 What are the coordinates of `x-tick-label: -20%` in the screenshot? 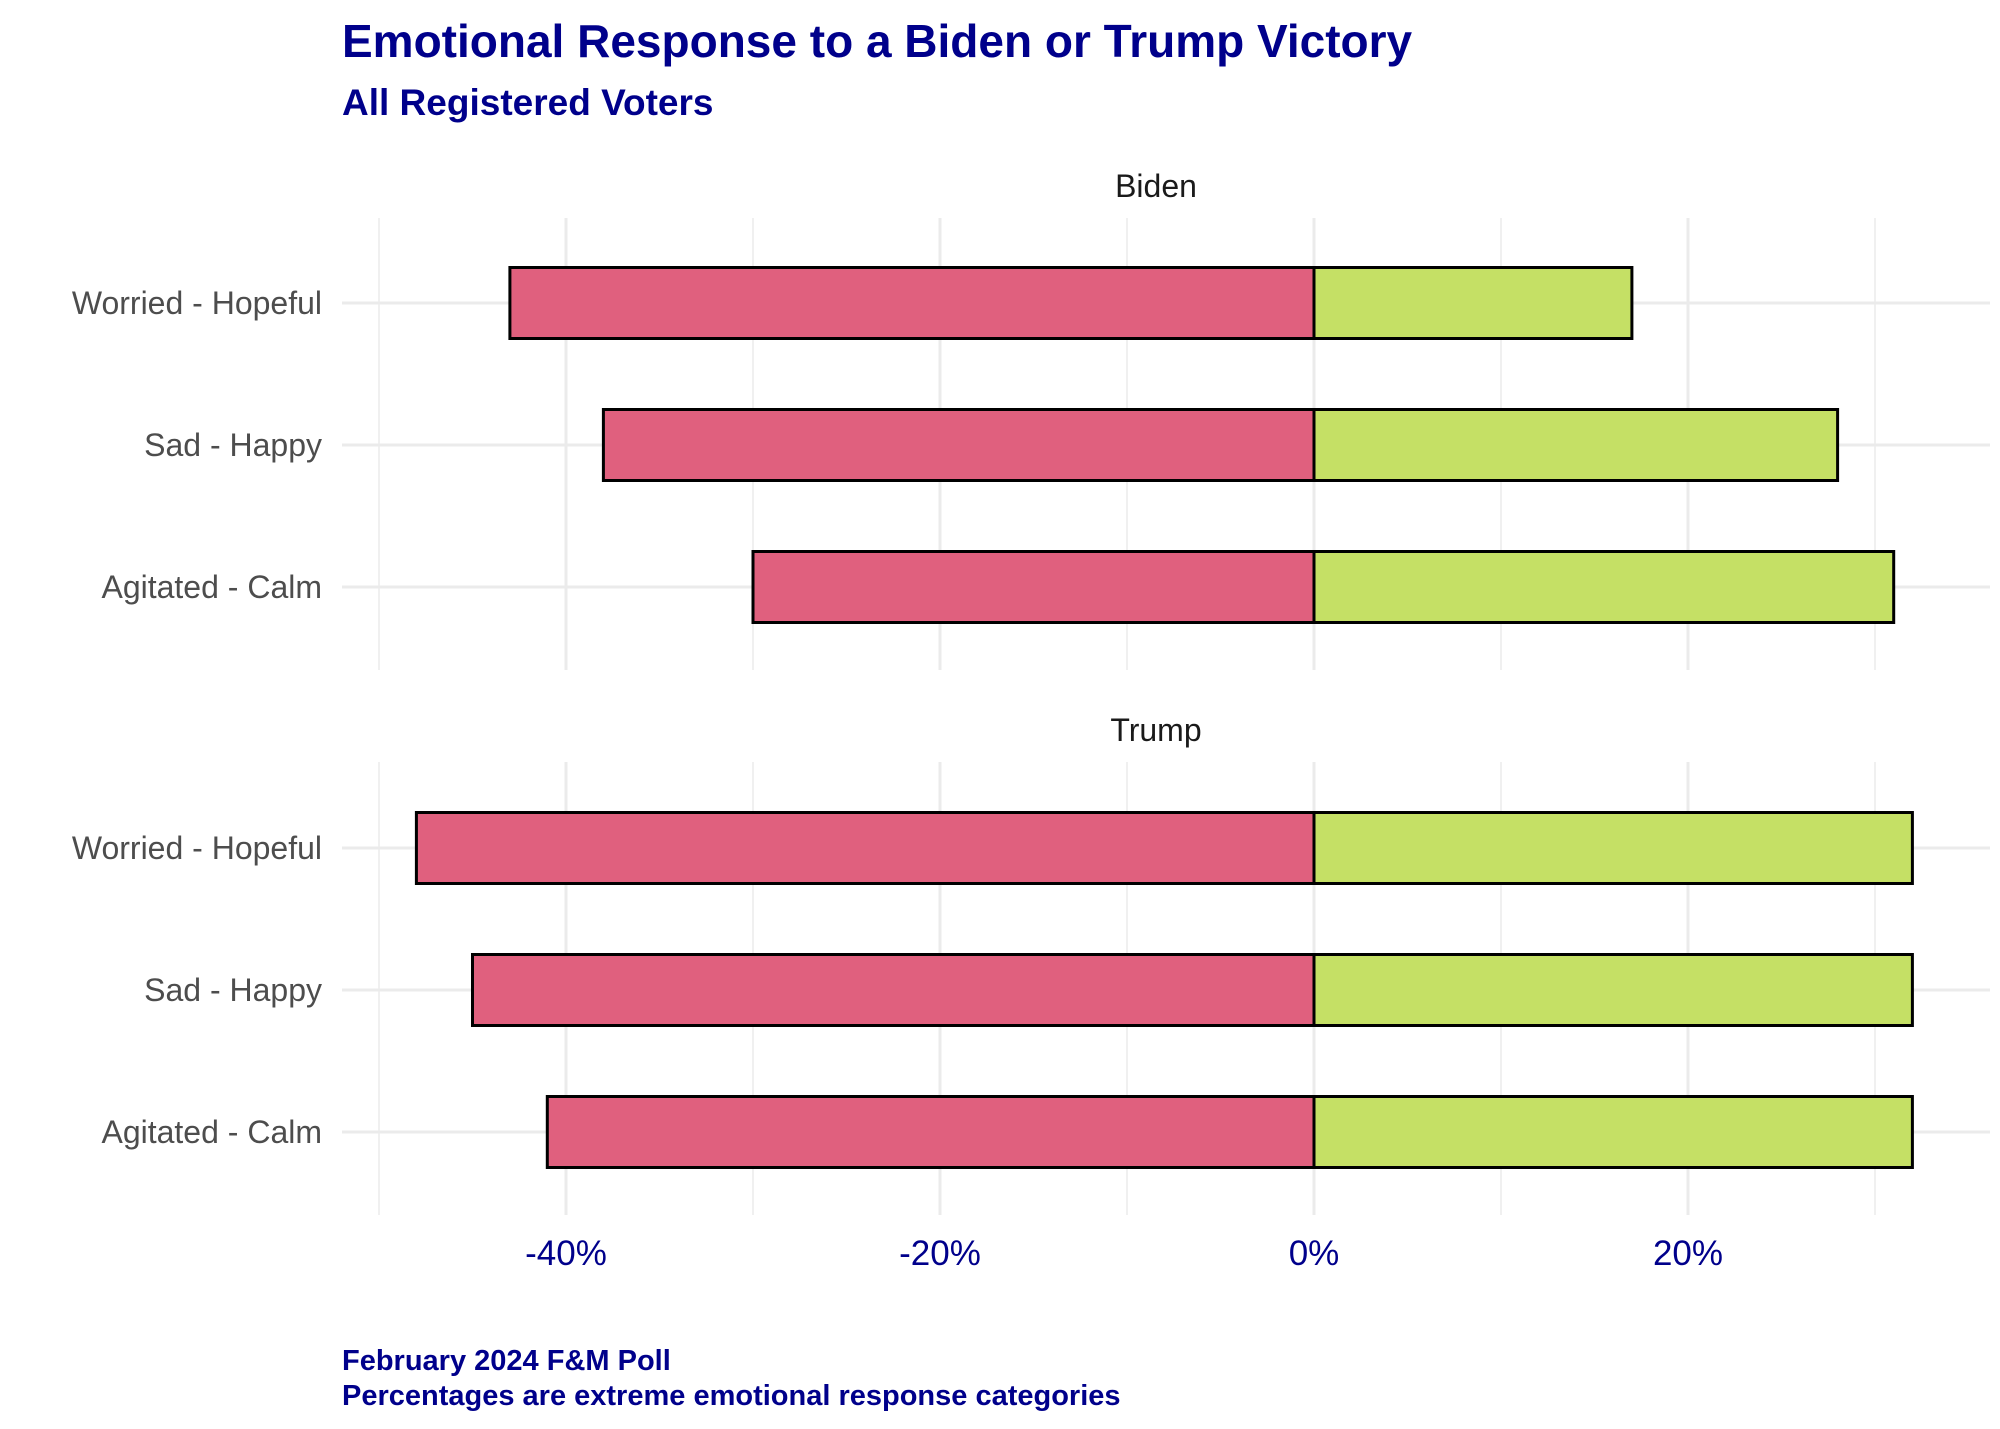 It's located at (940, 1253).